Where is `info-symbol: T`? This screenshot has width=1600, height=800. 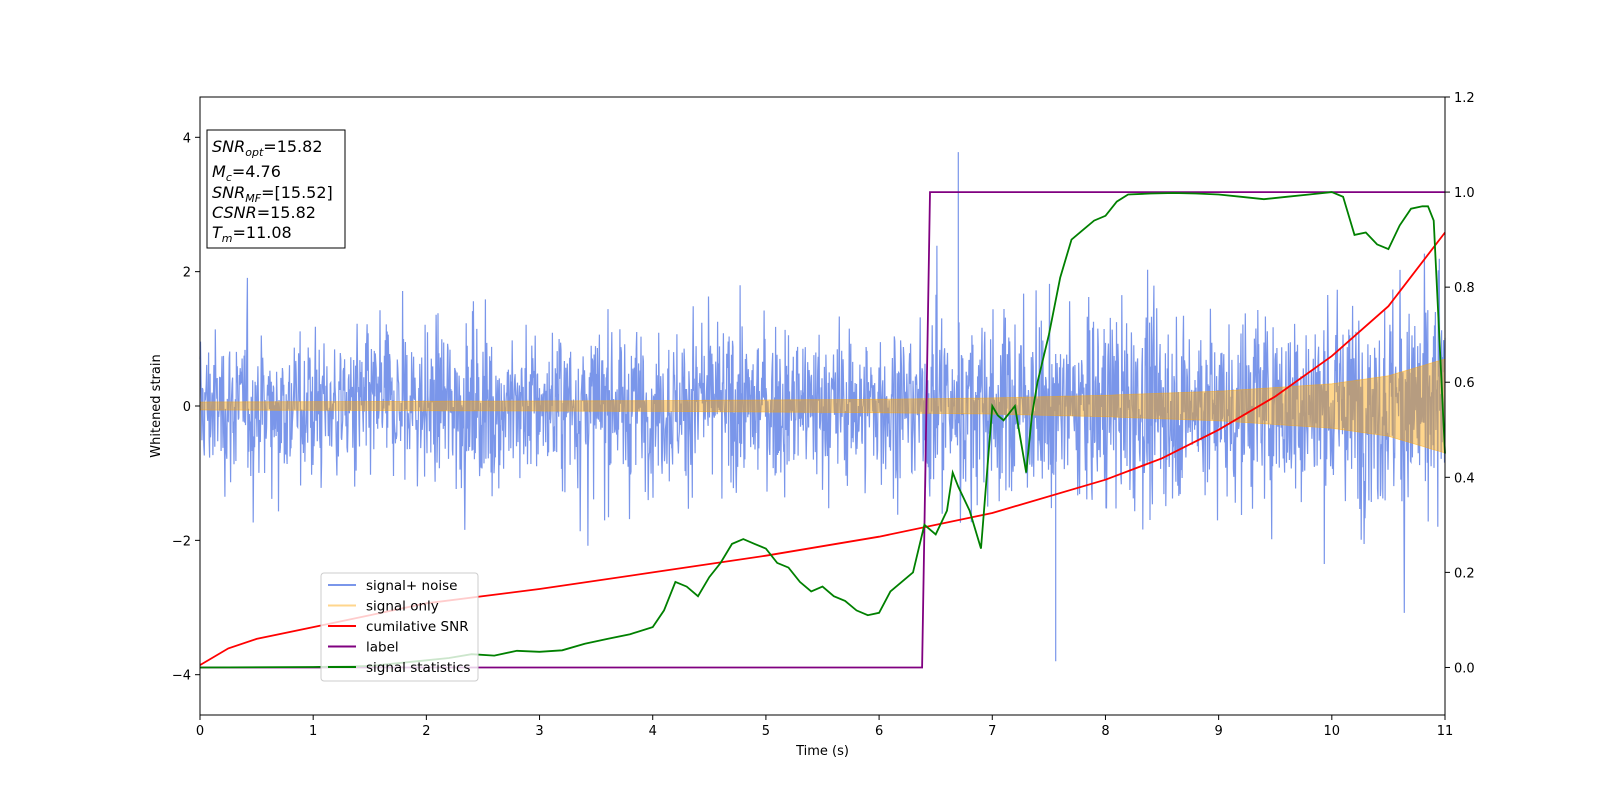 info-symbol: T is located at coordinates (217, 232).